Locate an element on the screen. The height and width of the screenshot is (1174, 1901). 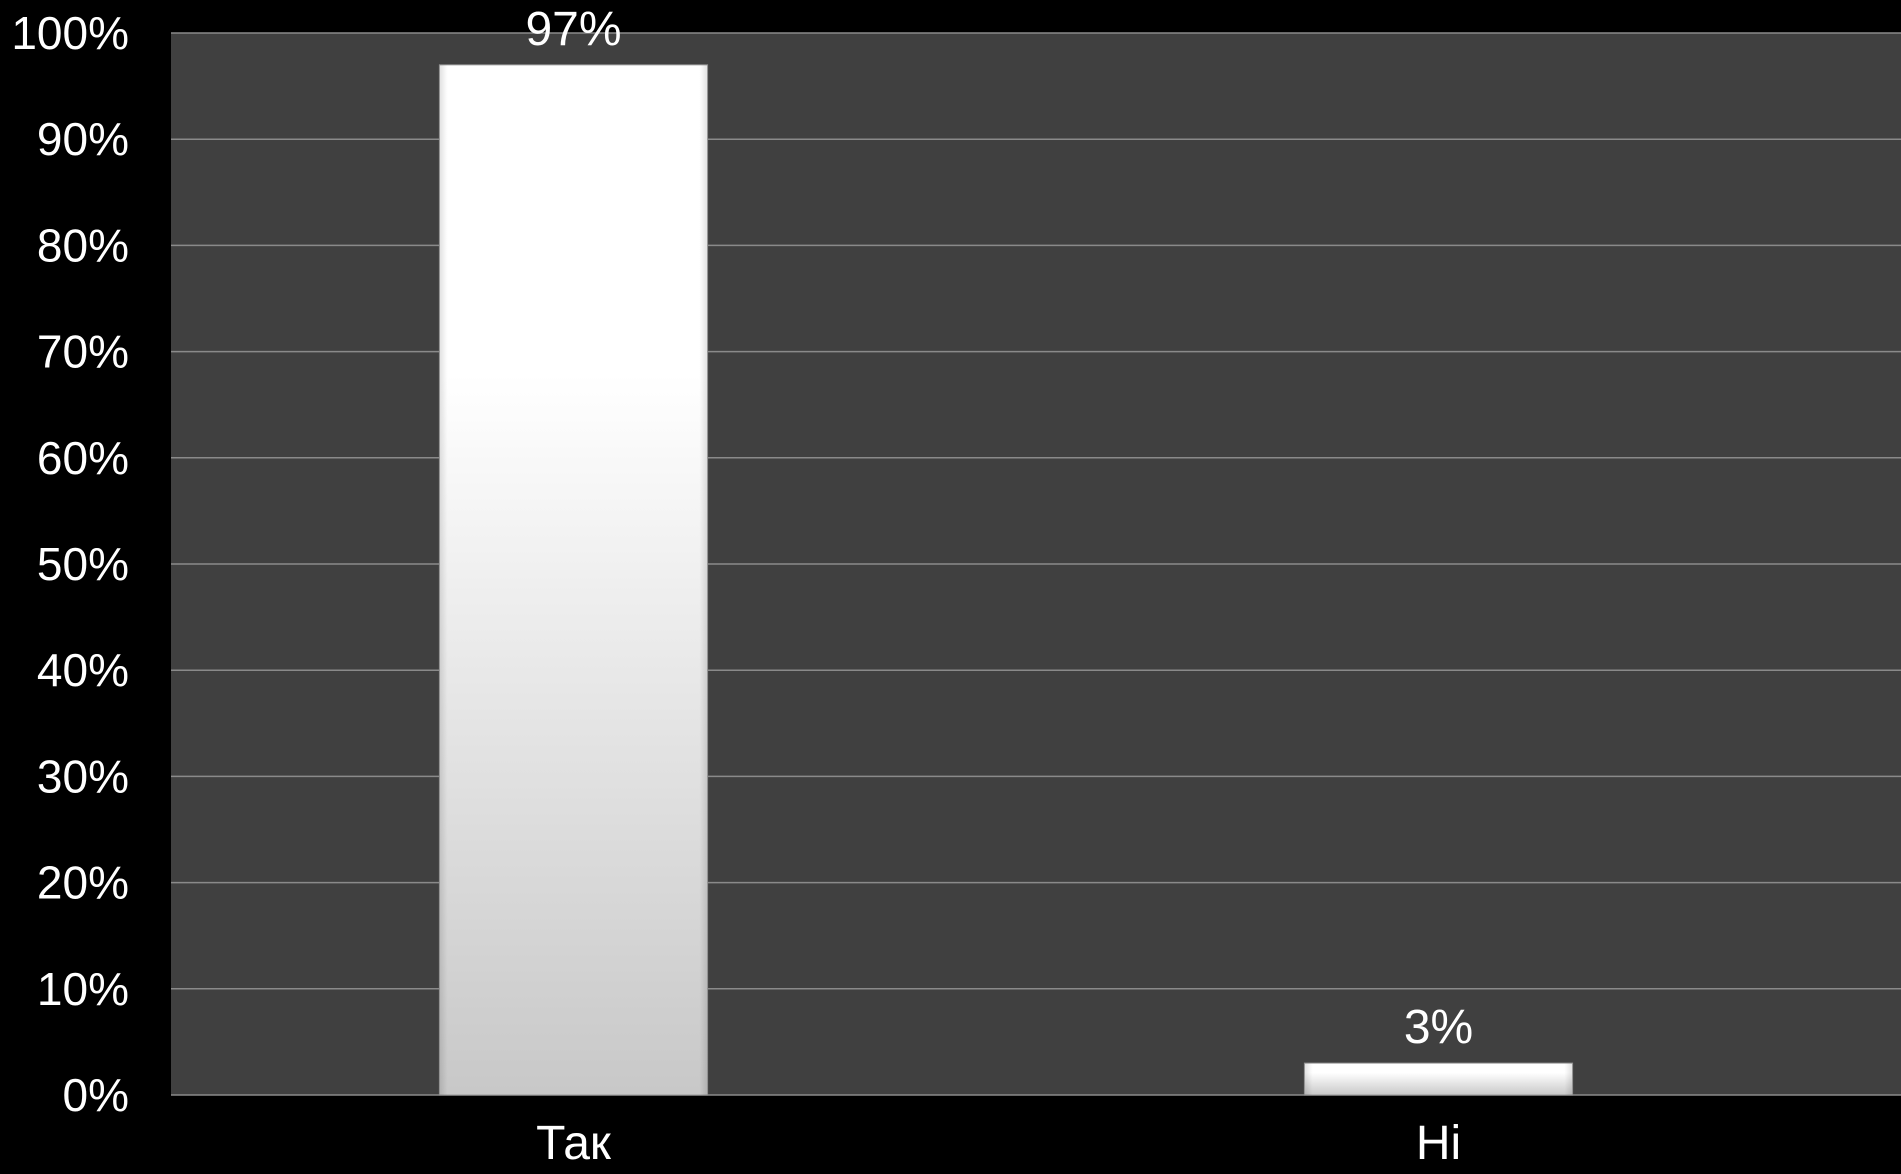
x-axis-category-labels: Так Ні is located at coordinates (998, 1143).